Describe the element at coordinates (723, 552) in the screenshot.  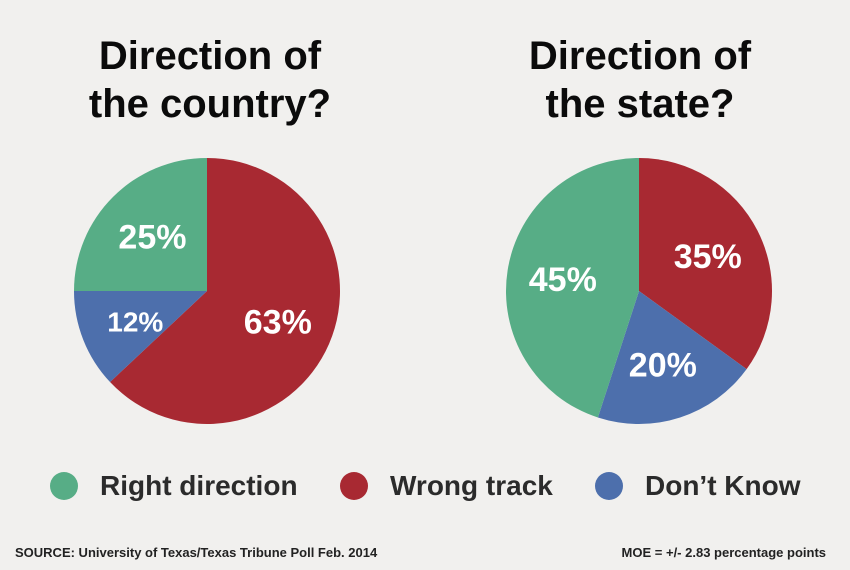
I see `moe-note: MOE = +/- 2.83 percentage points` at that location.